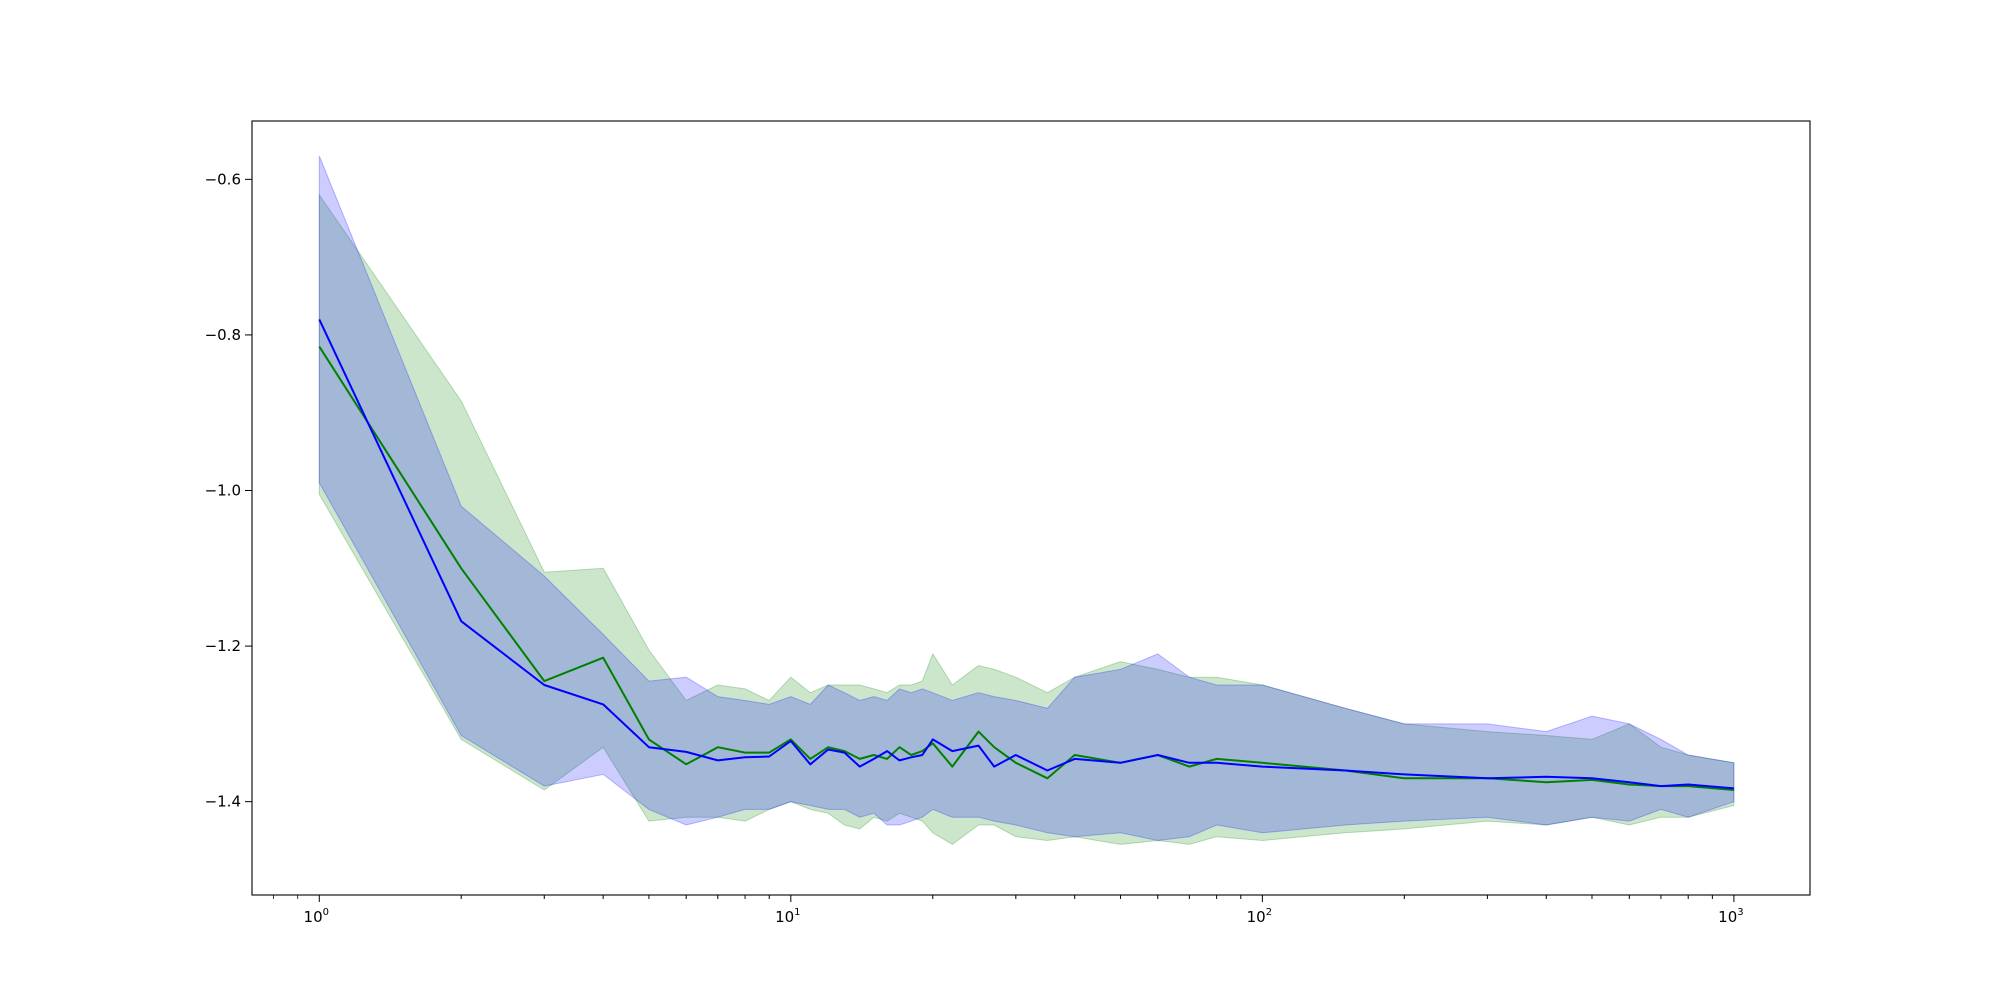 Image resolution: width=2000 pixels, height=1000 pixels. I want to click on x-axis: 10⁰ 10¹ 10² 10³, so click(1008, 910).